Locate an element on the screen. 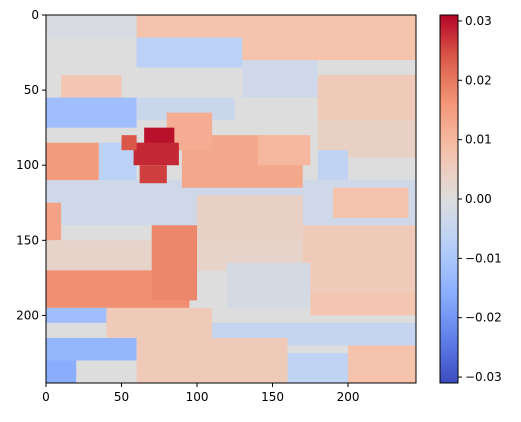  x-tick-label: 200 is located at coordinates (348, 397).